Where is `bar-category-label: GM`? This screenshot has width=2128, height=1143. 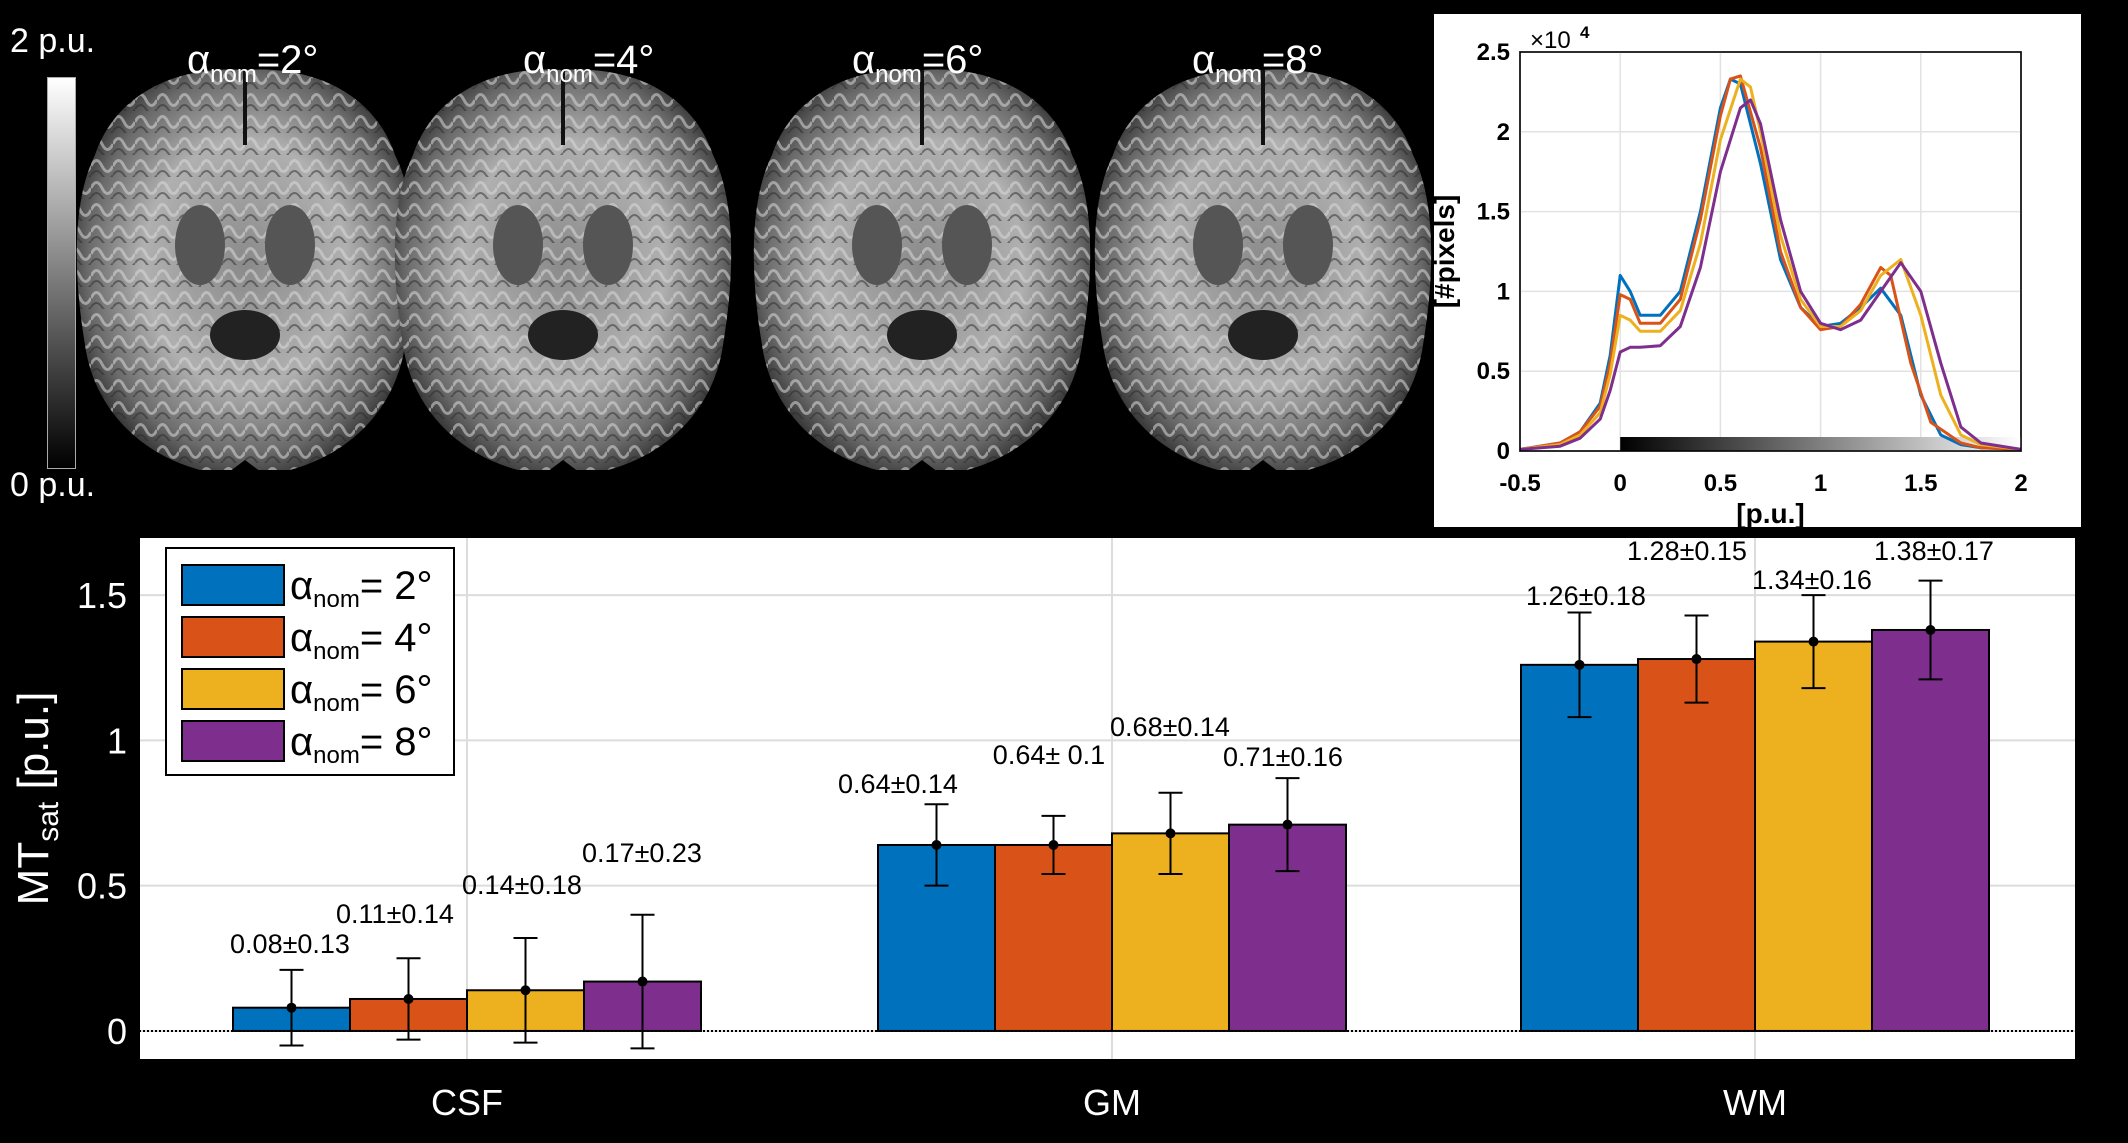
bar-category-label: GM is located at coordinates (1112, 1102).